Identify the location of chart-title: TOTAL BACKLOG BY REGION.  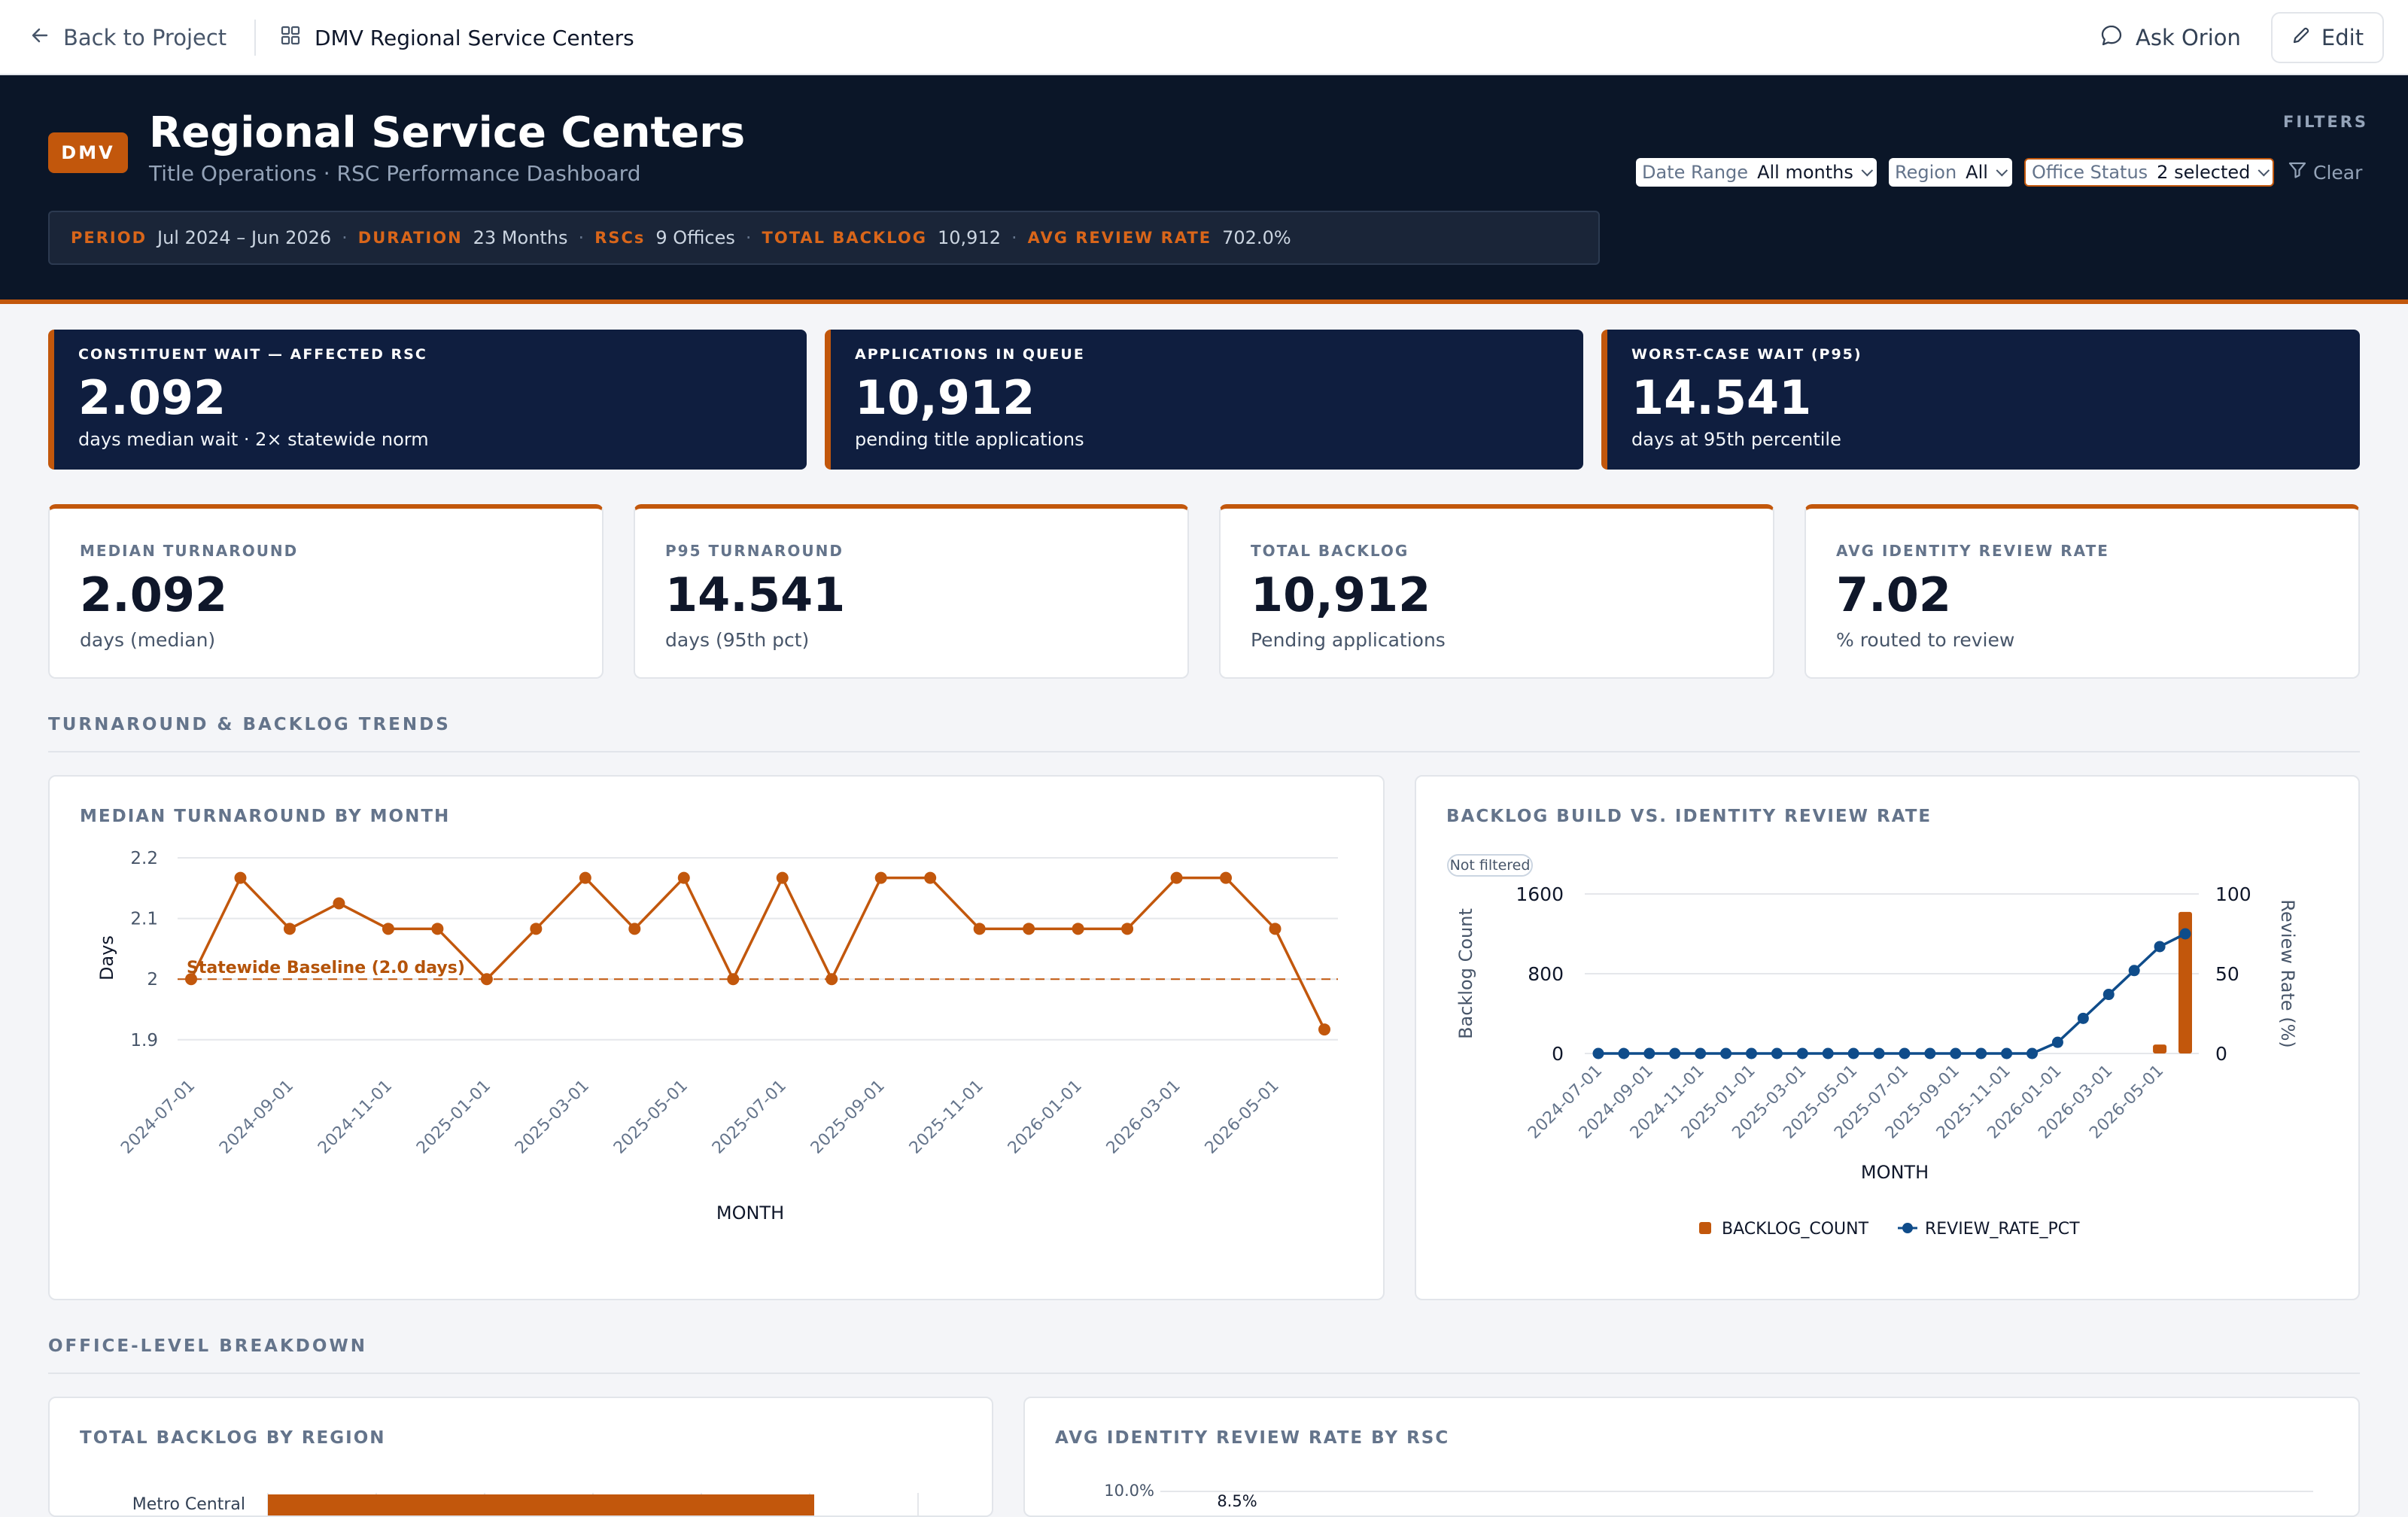
(233, 1438).